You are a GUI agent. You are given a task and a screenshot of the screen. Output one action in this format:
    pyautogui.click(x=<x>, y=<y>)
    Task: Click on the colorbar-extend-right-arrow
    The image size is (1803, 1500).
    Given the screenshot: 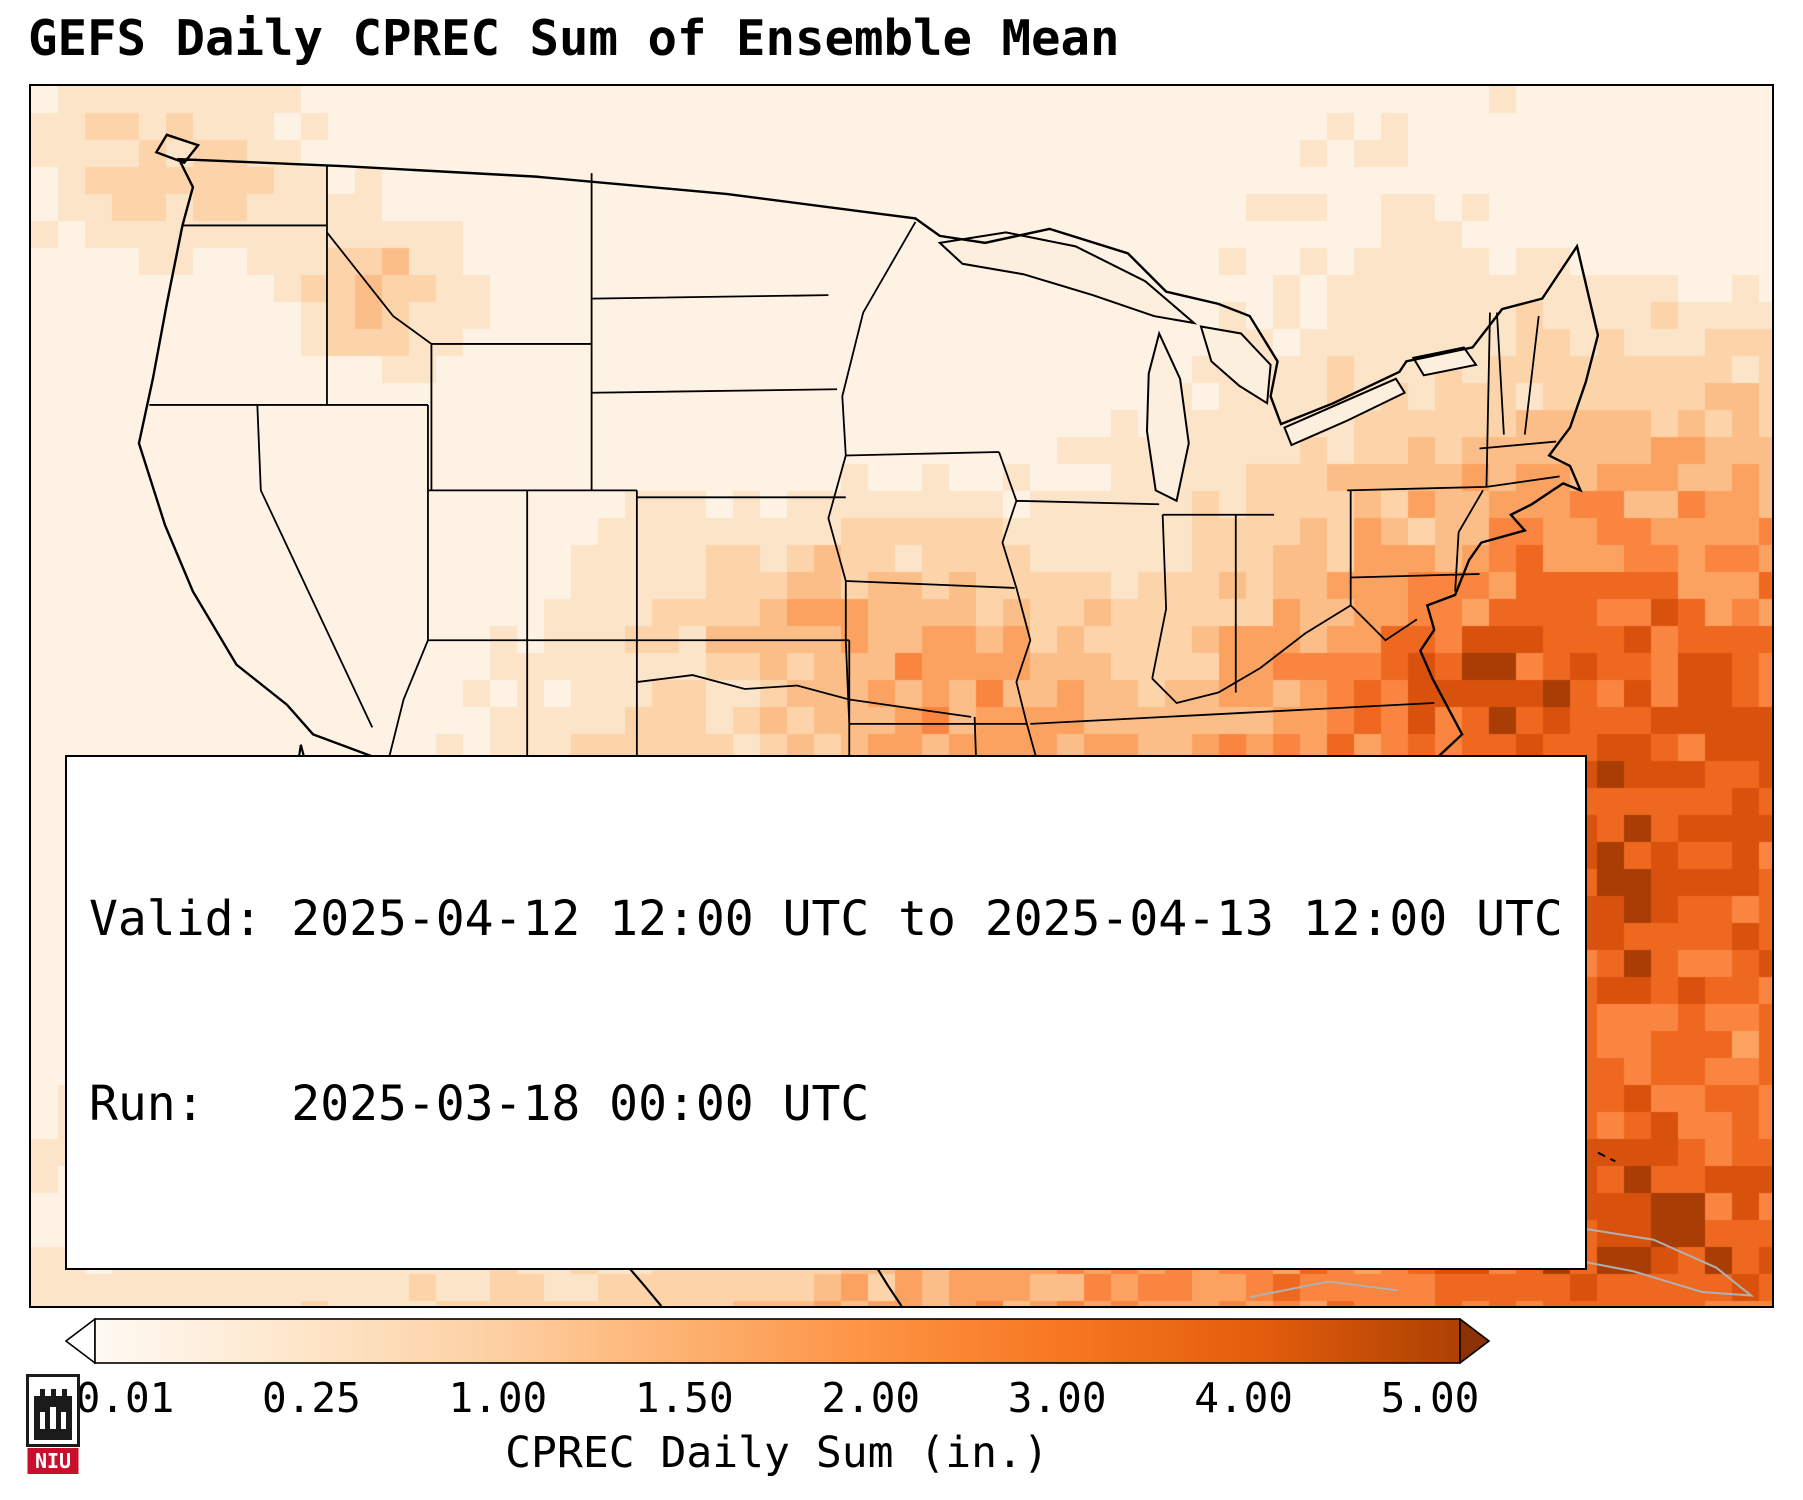 What is the action you would take?
    pyautogui.click(x=1475, y=1341)
    